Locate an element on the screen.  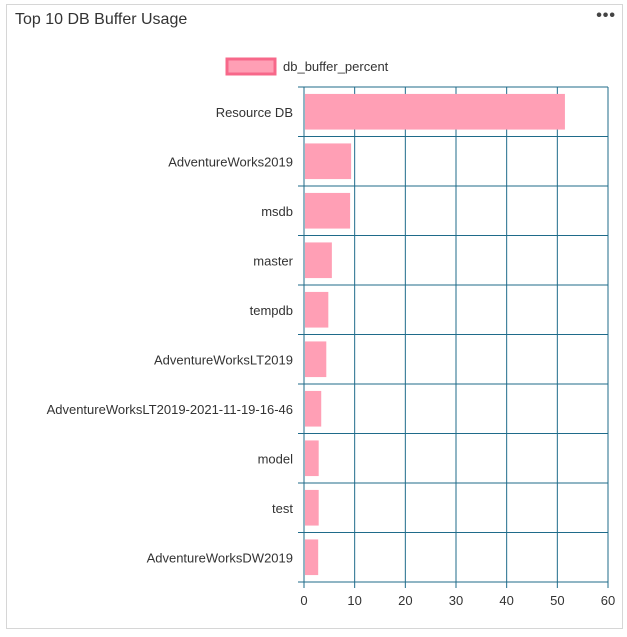
category-label: AdventureWorksDW2019 is located at coordinates (220, 557).